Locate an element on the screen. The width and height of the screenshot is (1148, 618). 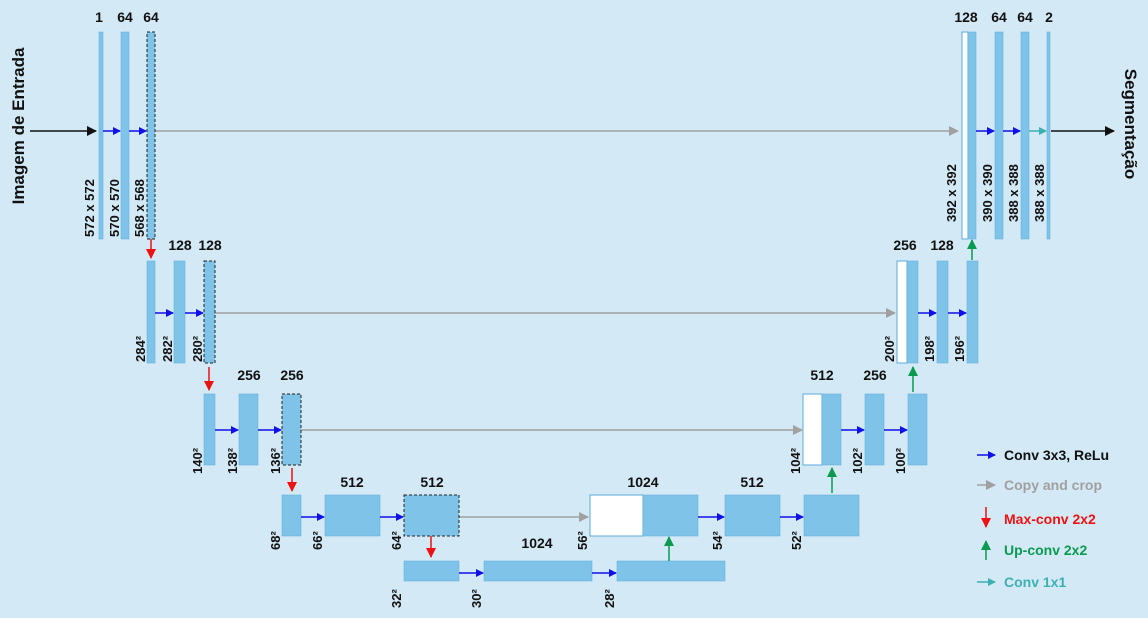
legend-label: Conv 3x3, ReLu is located at coordinates (1056, 455).